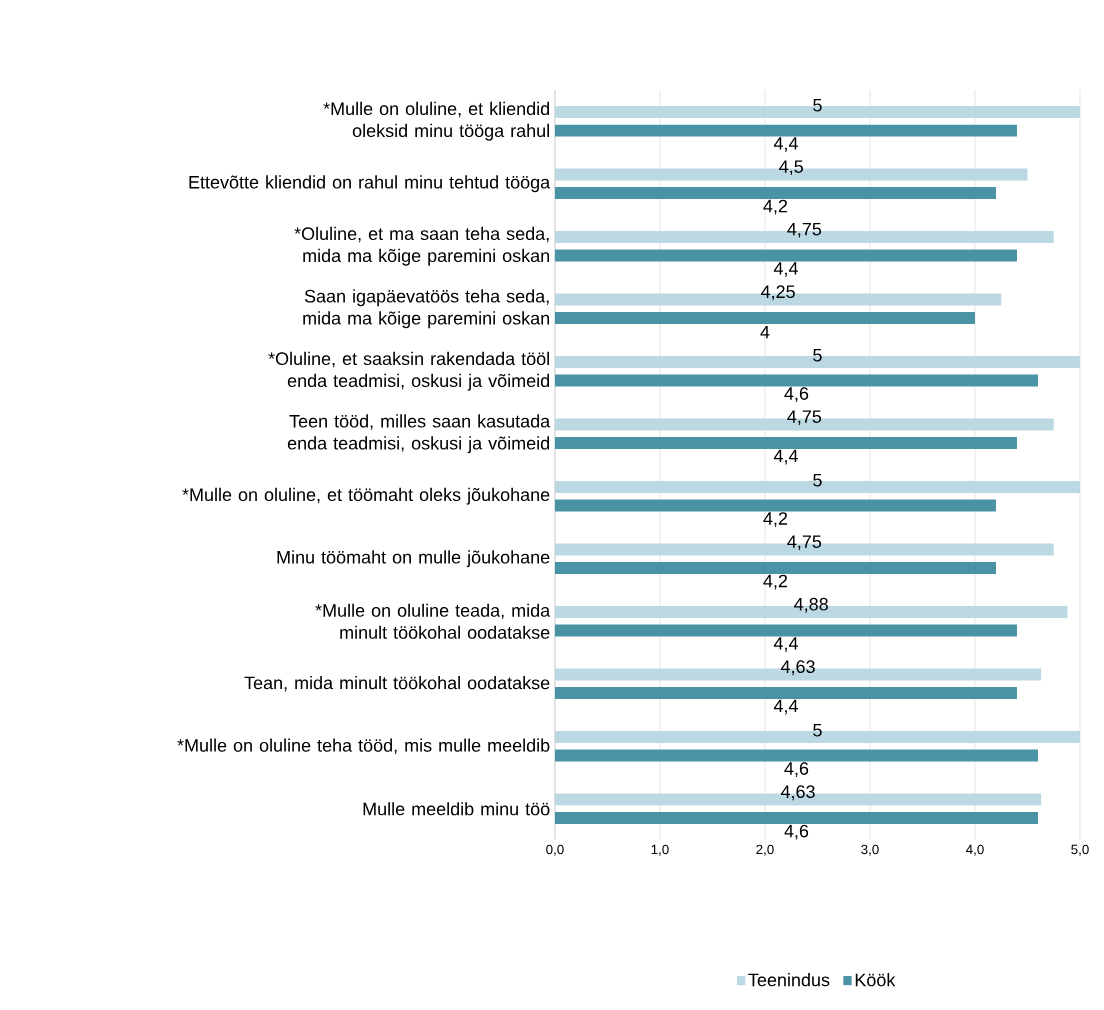 This screenshot has width=1104, height=1010. I want to click on data-label: 4,88, so click(811, 605).